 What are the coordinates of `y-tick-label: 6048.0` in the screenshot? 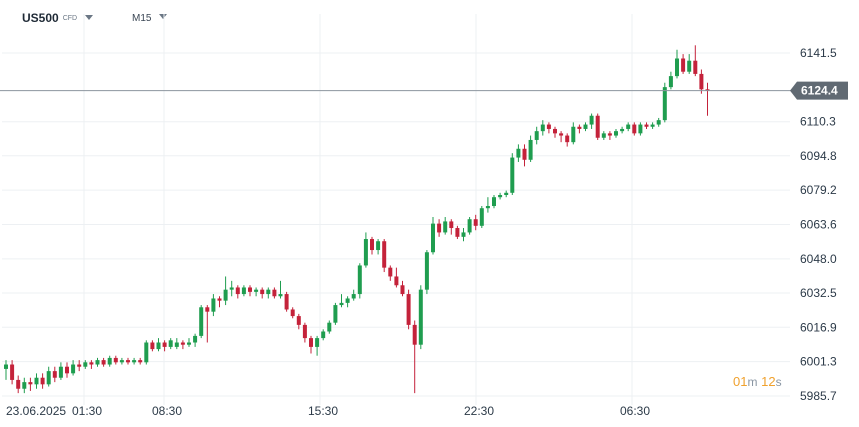 It's located at (818, 259).